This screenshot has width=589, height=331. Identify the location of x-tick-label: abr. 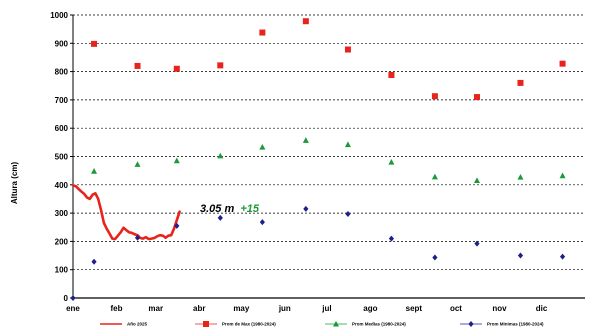
(199, 308).